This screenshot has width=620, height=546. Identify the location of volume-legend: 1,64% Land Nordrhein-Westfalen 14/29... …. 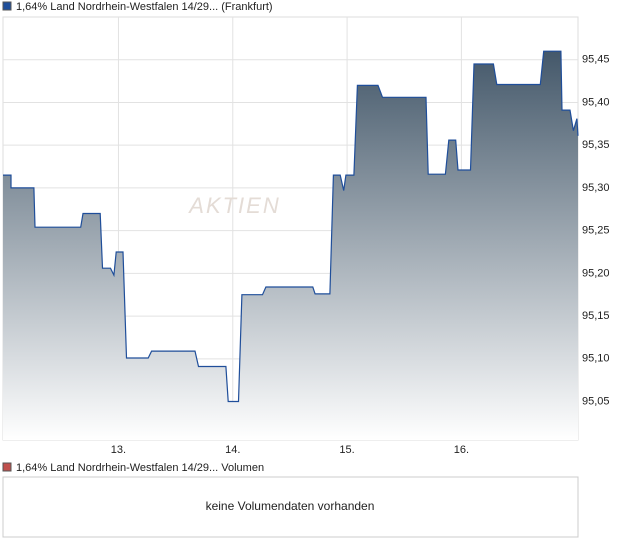
(140, 468).